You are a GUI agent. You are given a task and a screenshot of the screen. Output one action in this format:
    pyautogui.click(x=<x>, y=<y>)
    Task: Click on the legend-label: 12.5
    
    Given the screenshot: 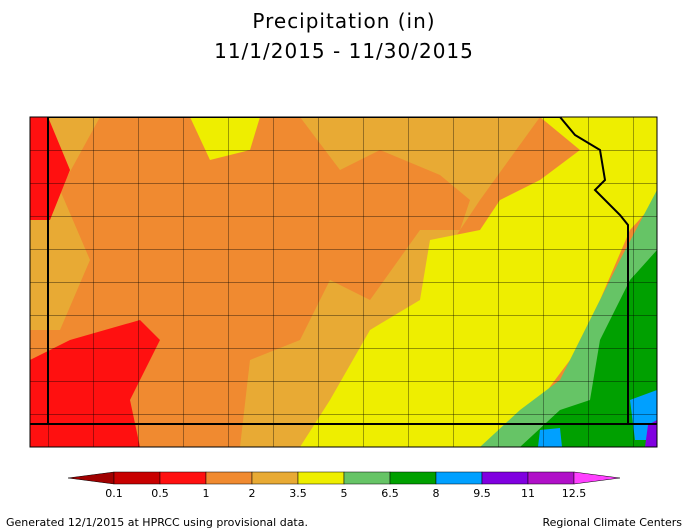 What is the action you would take?
    pyautogui.click(x=574, y=493)
    